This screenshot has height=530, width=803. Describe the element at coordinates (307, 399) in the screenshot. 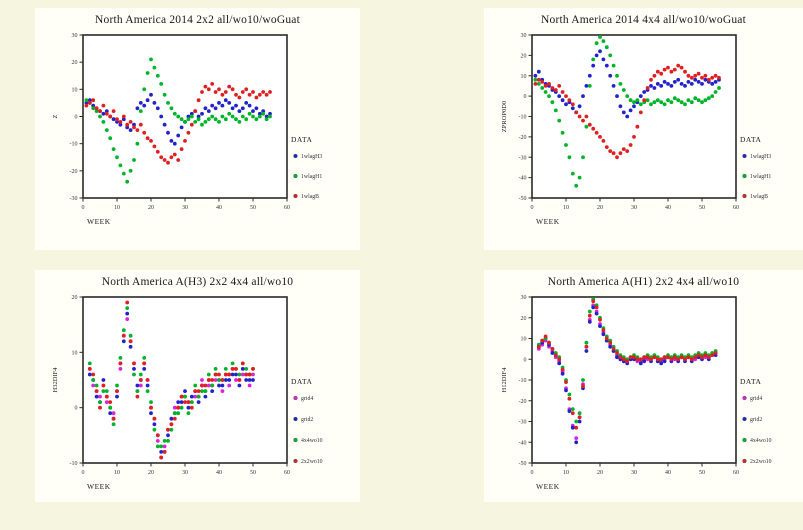

I see `legend-label: grid4` at that location.